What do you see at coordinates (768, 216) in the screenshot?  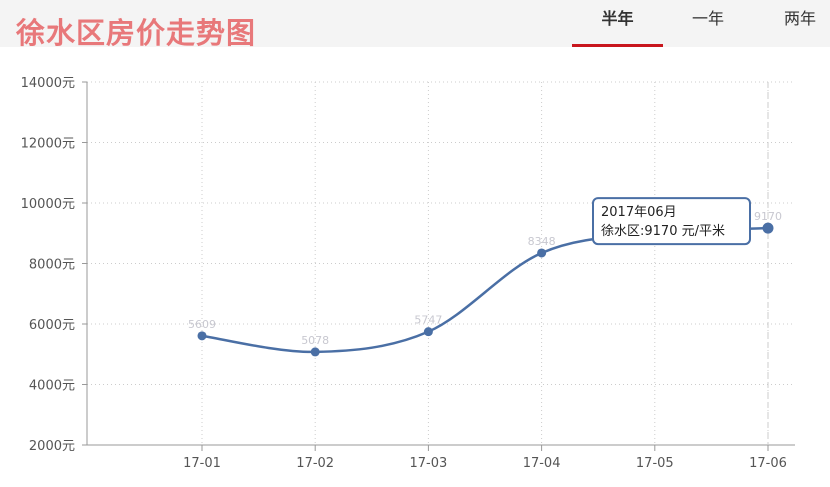 I see `data-label: 9170` at bounding box center [768, 216].